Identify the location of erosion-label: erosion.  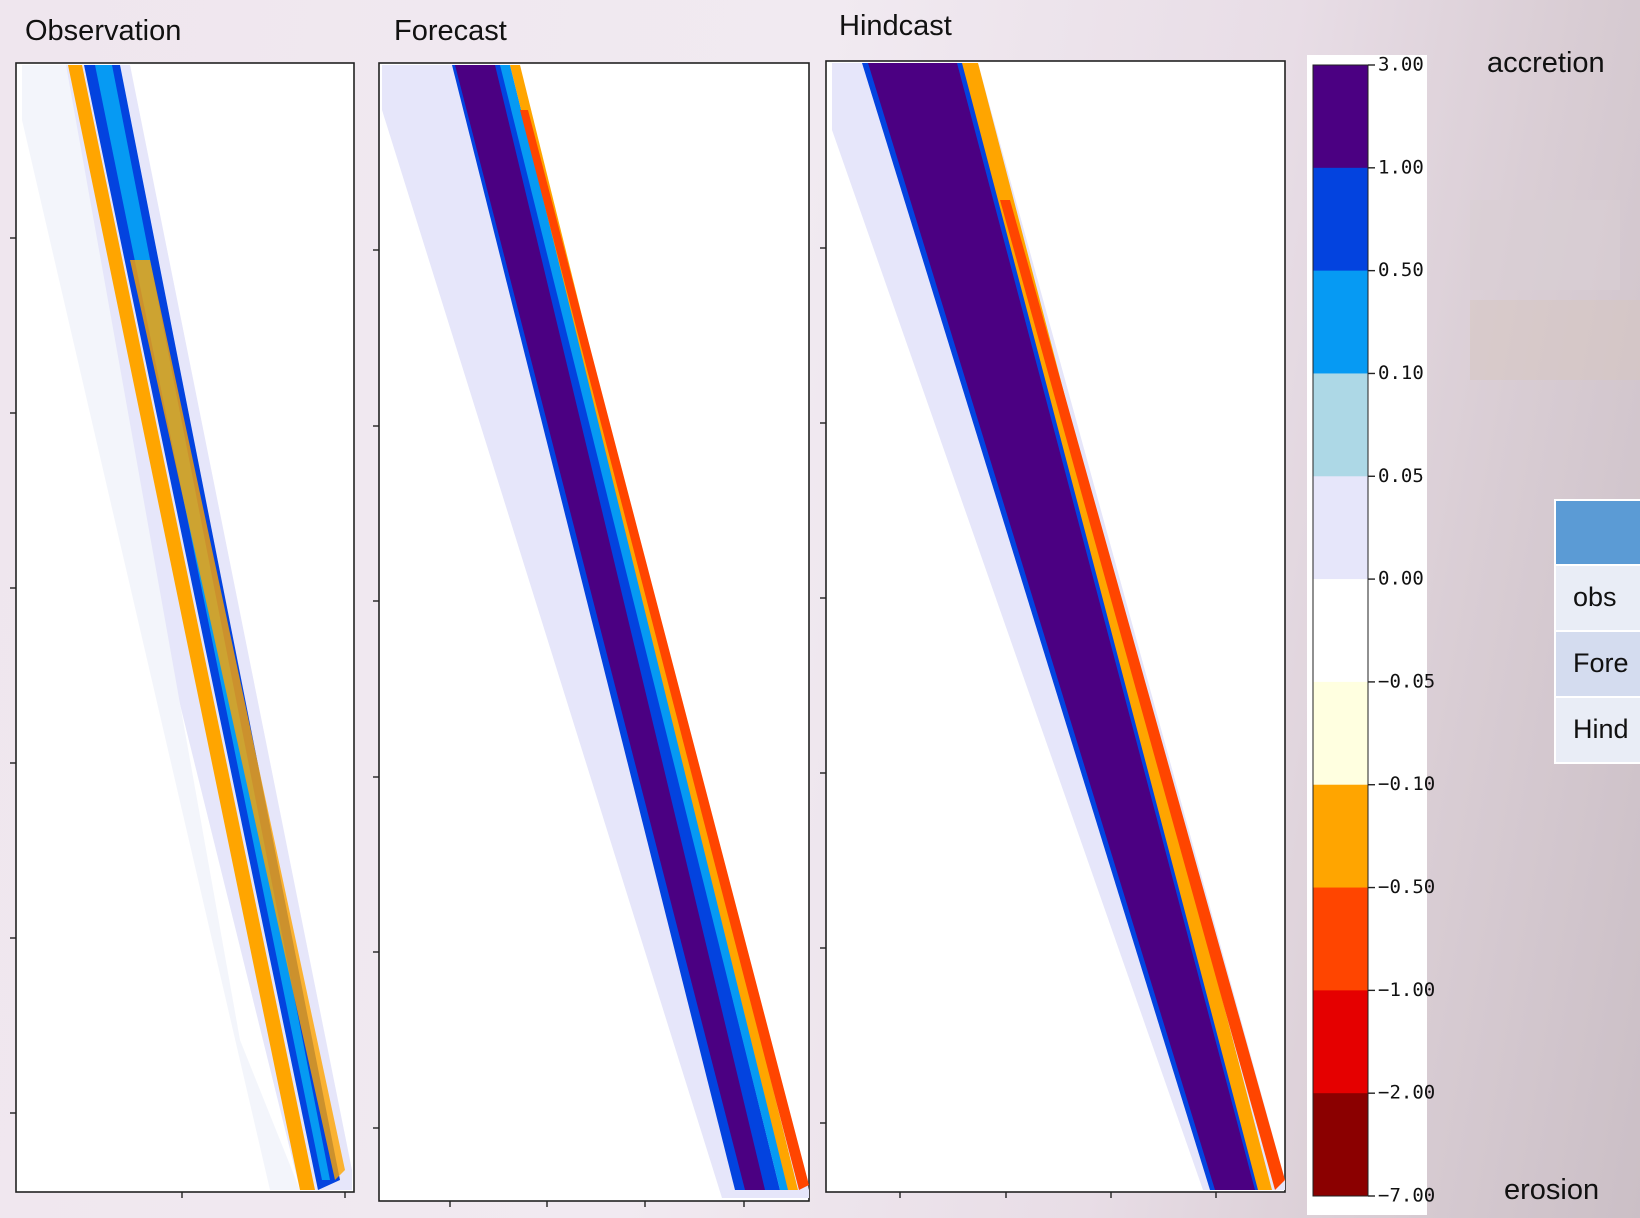
(1551, 1190).